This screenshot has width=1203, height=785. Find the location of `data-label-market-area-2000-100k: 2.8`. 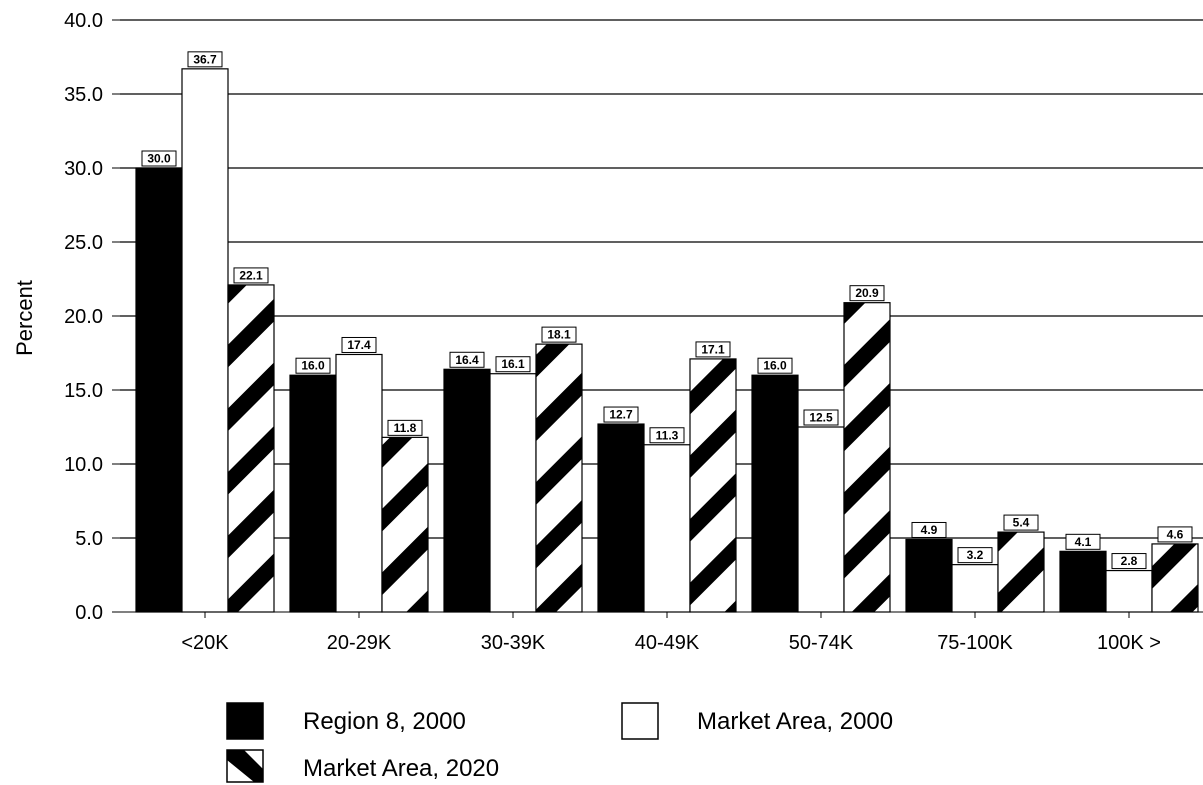

data-label-market-area-2000-100k: 2.8 is located at coordinates (1129, 561).